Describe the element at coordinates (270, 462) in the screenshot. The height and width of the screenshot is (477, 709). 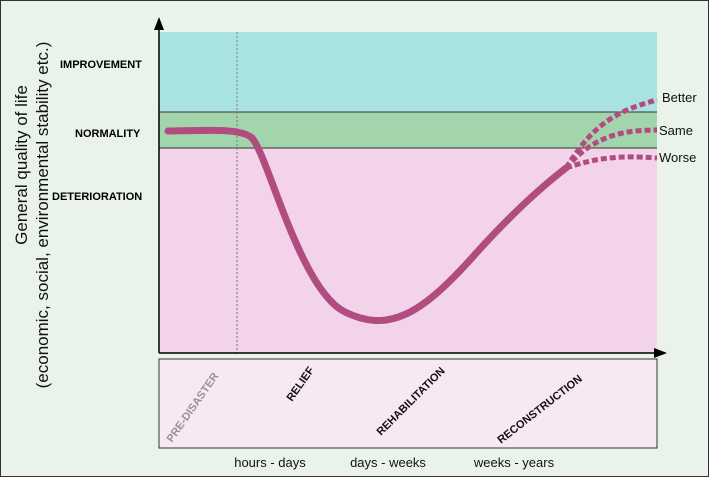
I see `time-label-hours-days: hours - days` at that location.